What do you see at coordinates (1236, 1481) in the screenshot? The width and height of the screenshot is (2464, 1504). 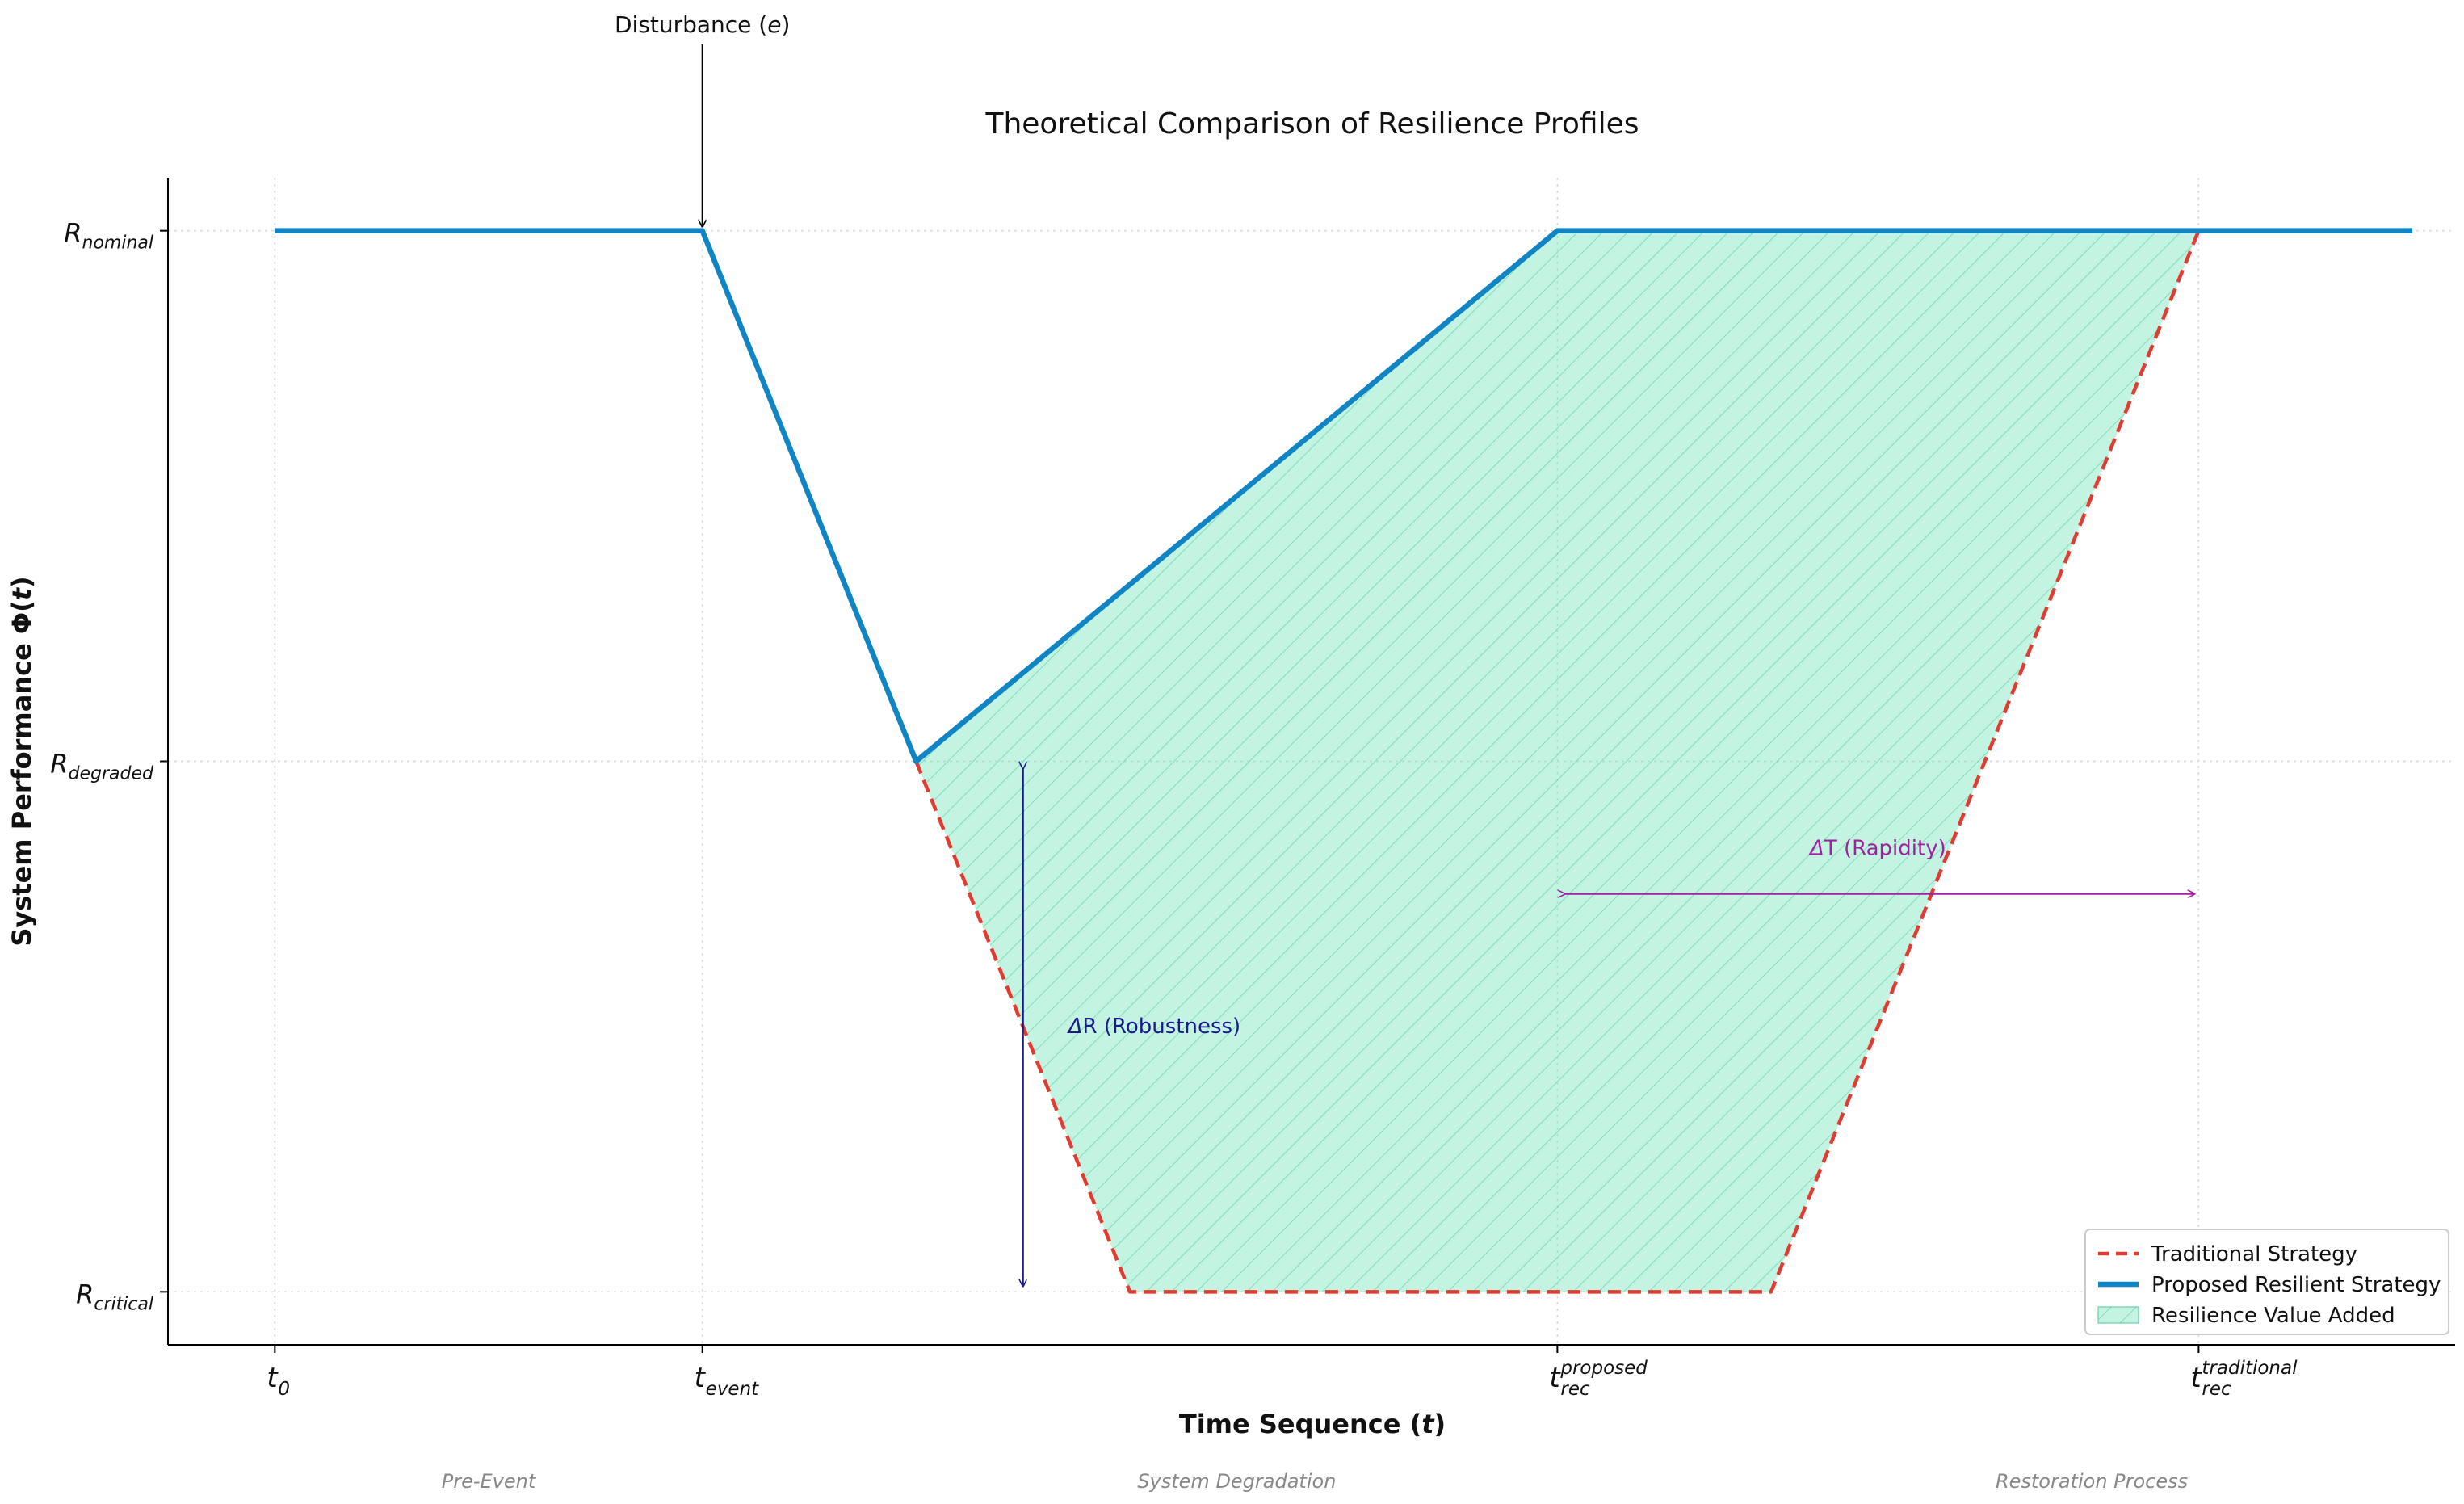 I see `phase-label-1: System Degradation` at bounding box center [1236, 1481].